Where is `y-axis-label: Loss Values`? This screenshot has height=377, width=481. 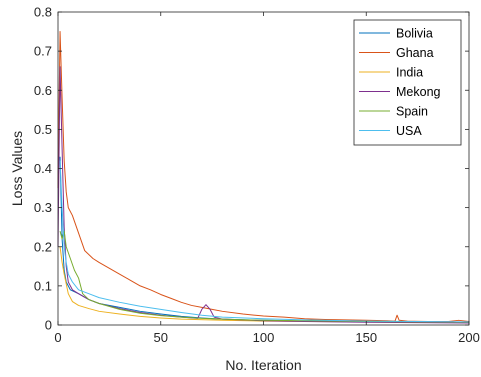
y-axis-label: Loss Values is located at coordinates (17, 168).